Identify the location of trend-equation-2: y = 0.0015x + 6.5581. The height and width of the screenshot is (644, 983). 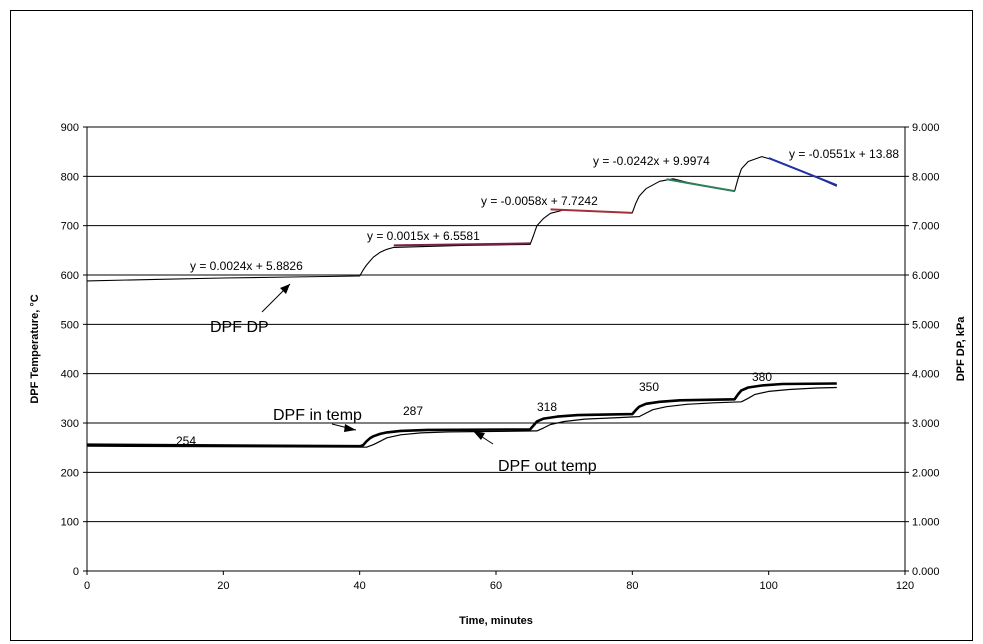
(423, 236).